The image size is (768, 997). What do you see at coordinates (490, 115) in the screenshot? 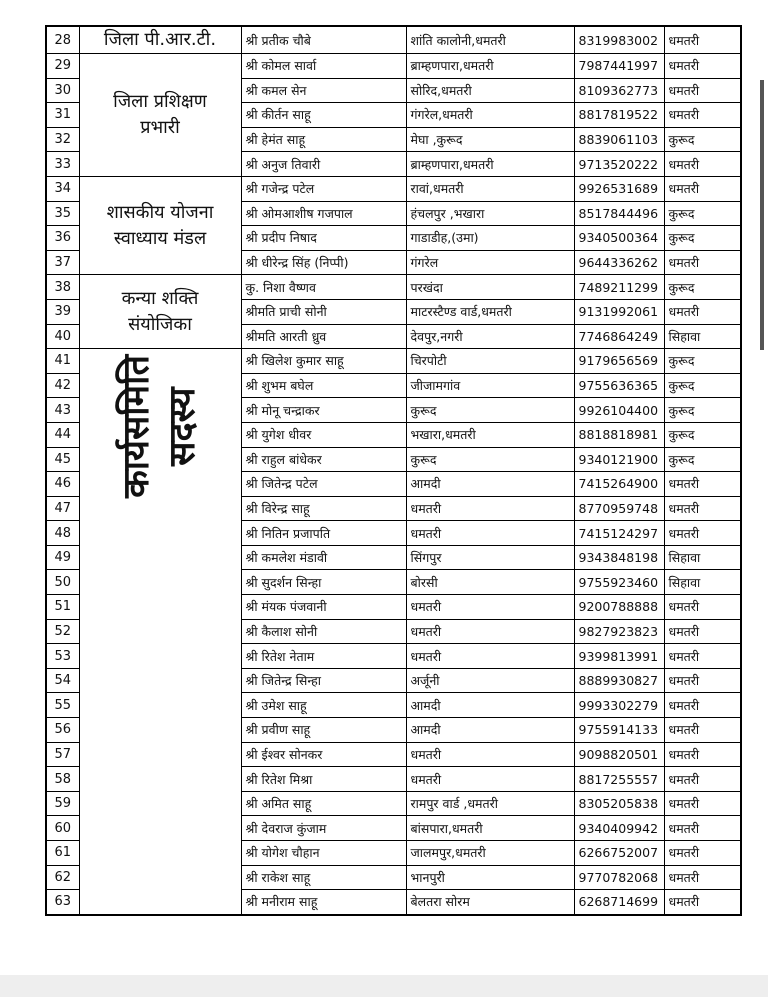
I see `address: गंगरेल,धमतरी` at bounding box center [490, 115].